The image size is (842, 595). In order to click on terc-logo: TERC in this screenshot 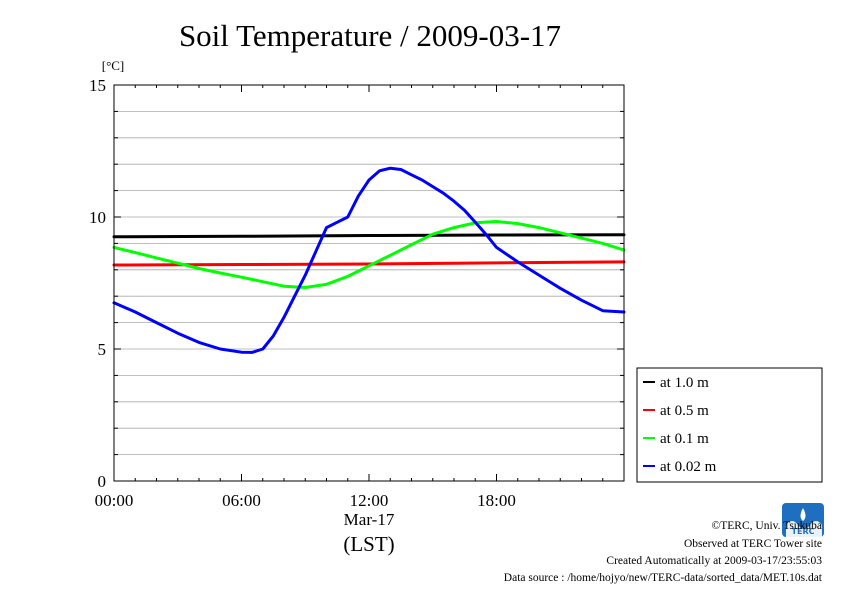, I will do `click(803, 520)`.